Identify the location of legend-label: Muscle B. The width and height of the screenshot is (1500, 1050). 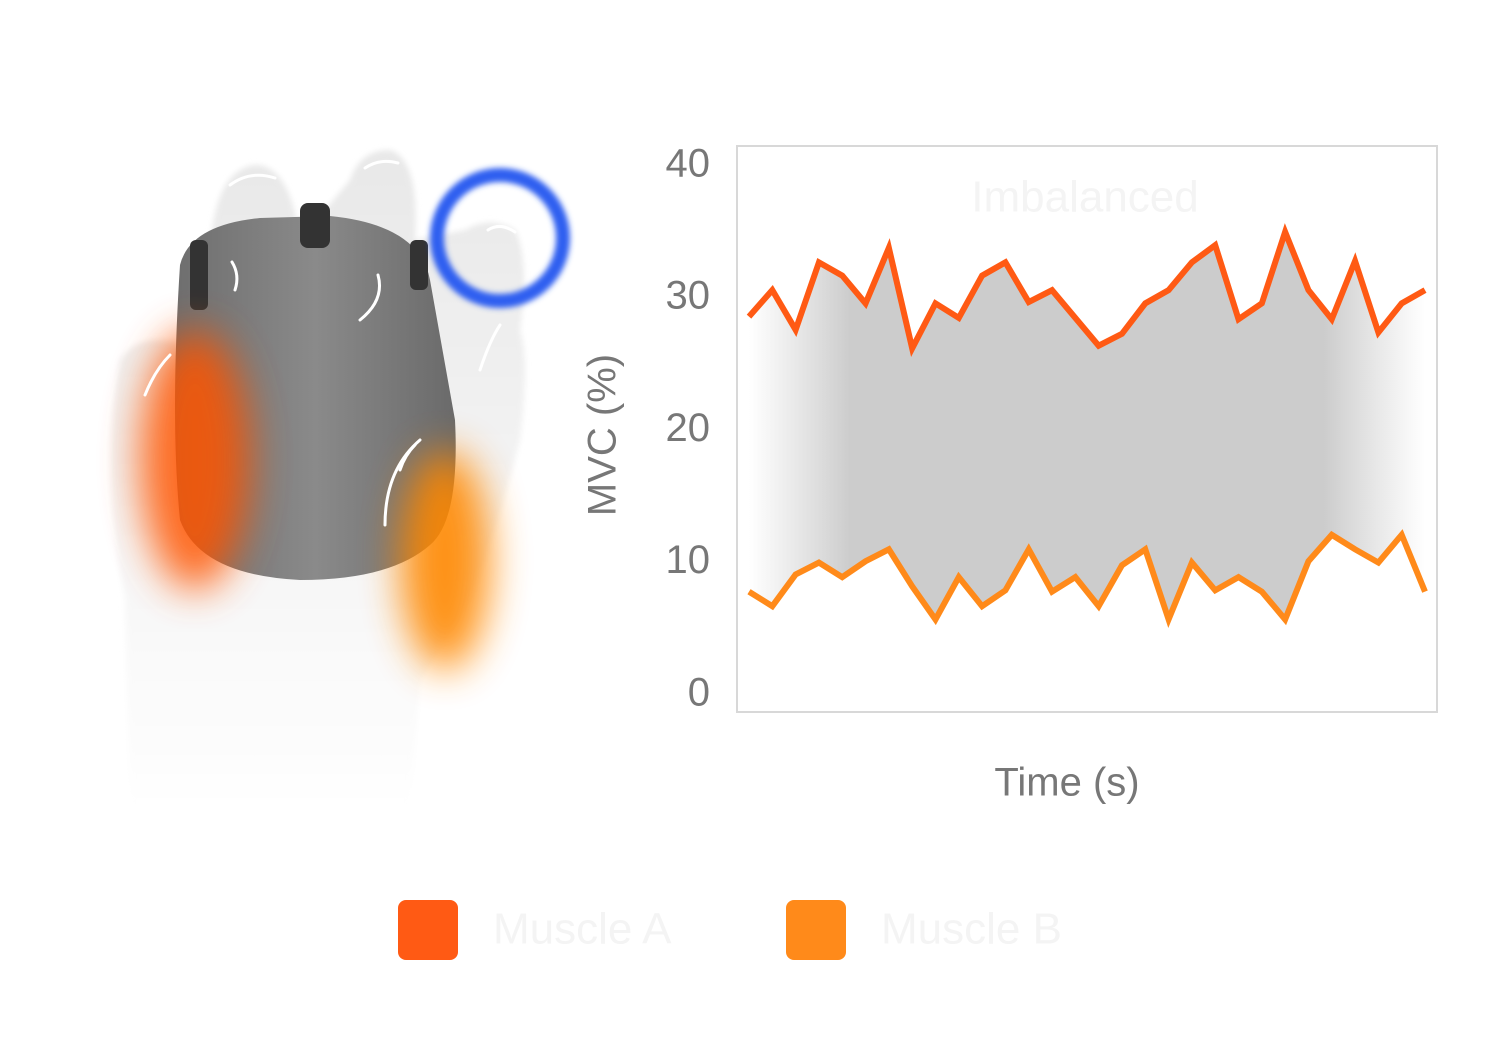
(971, 929).